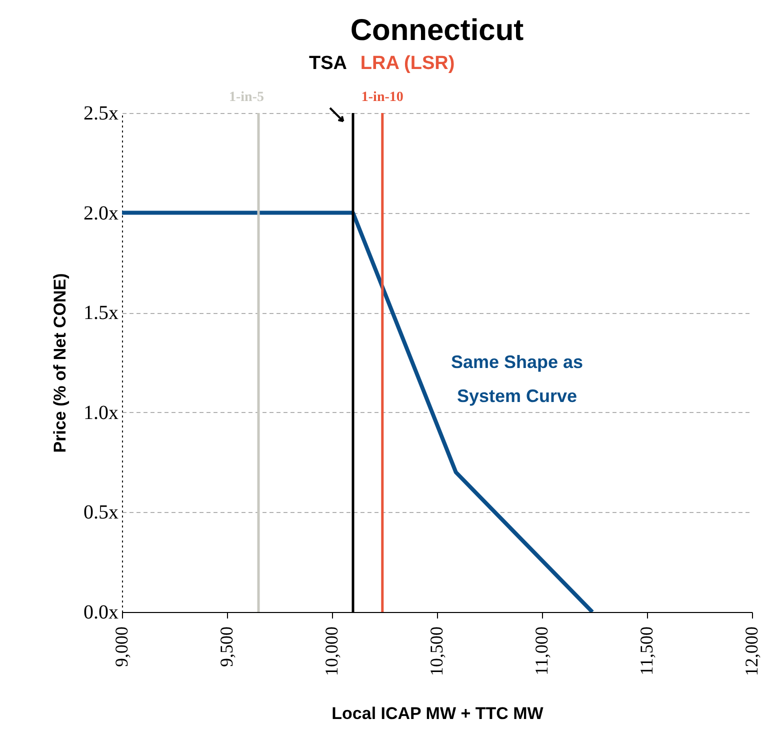 The height and width of the screenshot is (753, 772). I want to click on x-tick-label: 12,000, so click(752, 651).